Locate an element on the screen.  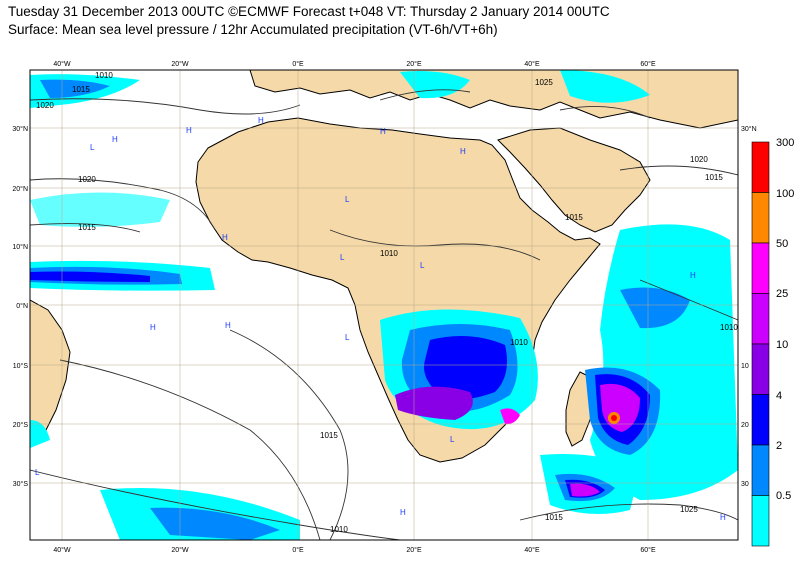
legend-label: 50 is located at coordinates (782, 244).